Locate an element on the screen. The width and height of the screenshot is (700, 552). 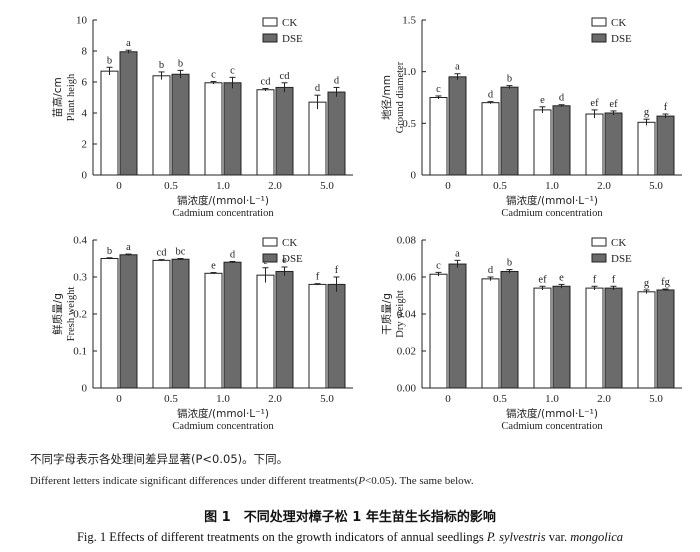
y-axis-label-en: Plant heigh is located at coordinates (71, 97).